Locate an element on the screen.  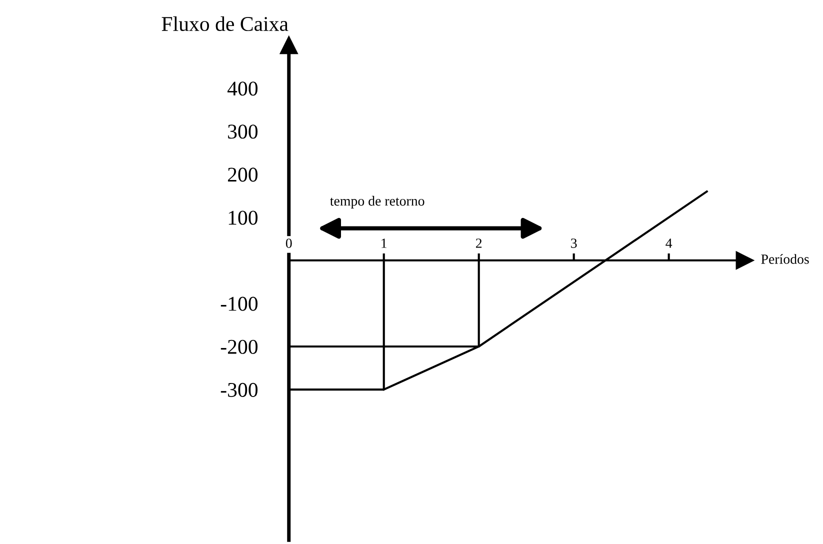
y-tick-label: 400 is located at coordinates (242, 89).